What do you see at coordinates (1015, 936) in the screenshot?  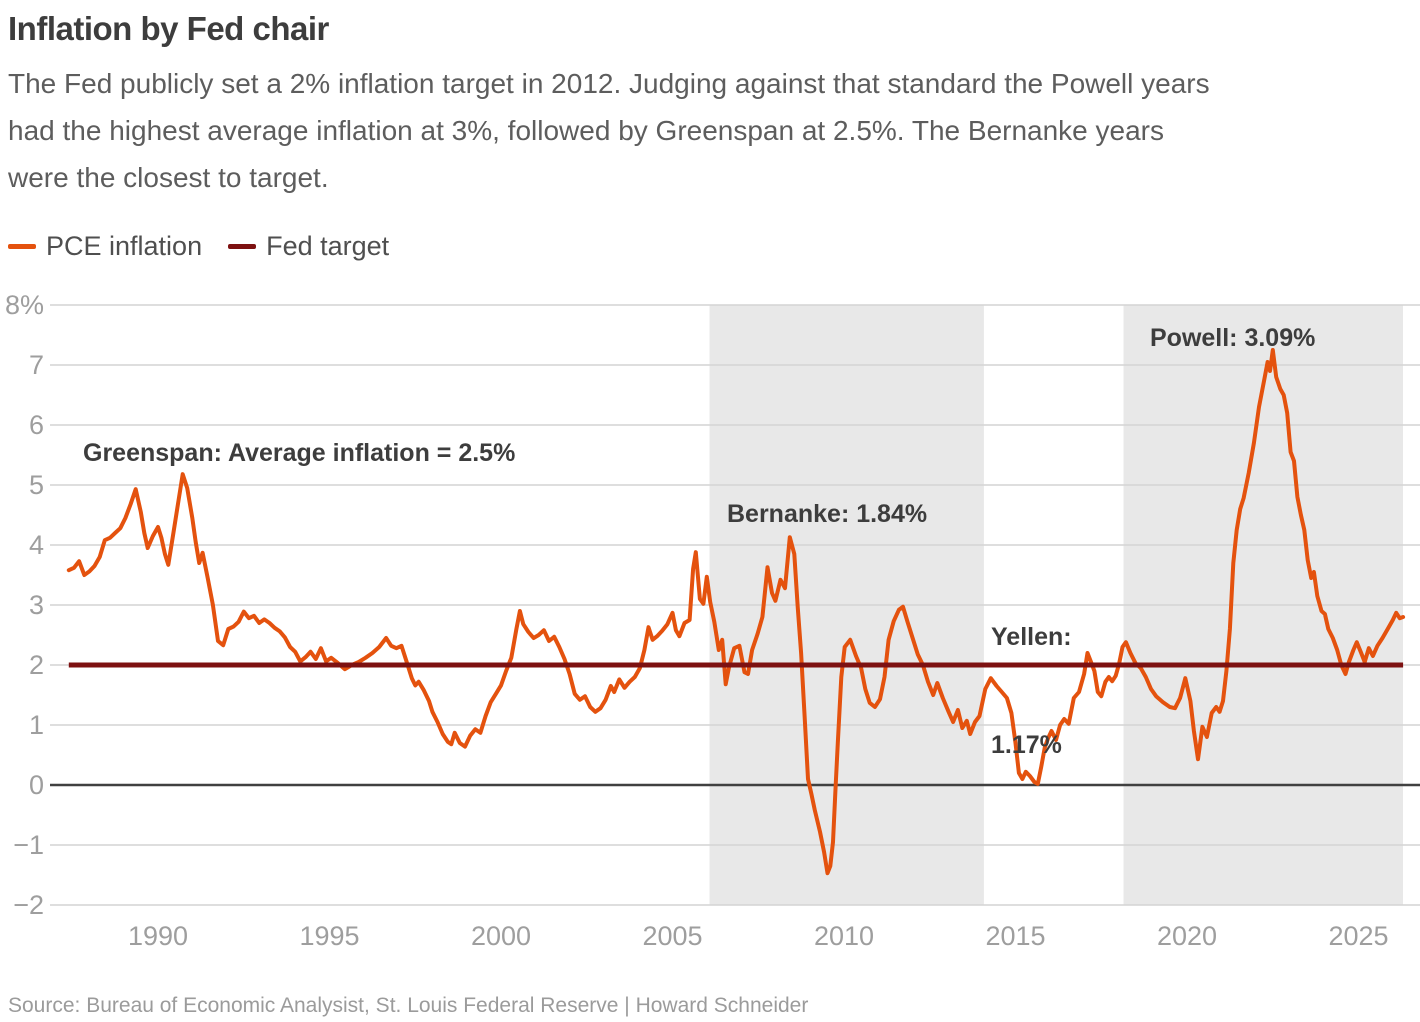 I see `x-axis-tick-label: 2015` at bounding box center [1015, 936].